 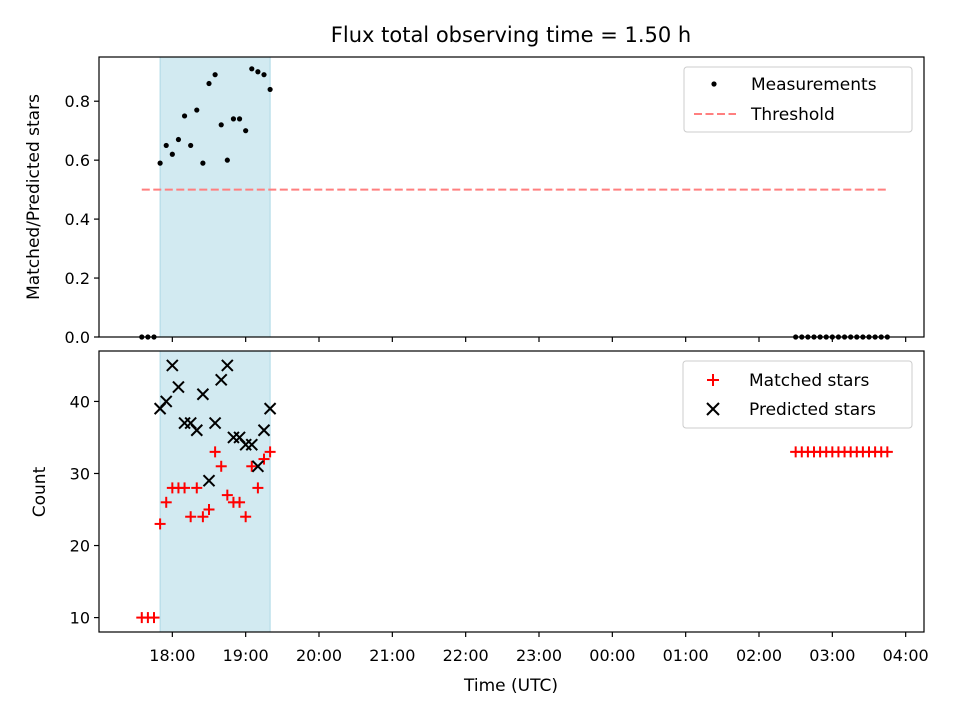 What do you see at coordinates (906, 655) in the screenshot?
I see `x-tick-label: 04:00` at bounding box center [906, 655].